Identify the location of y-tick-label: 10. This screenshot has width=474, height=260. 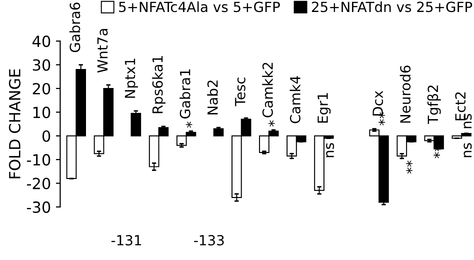
(41, 112).